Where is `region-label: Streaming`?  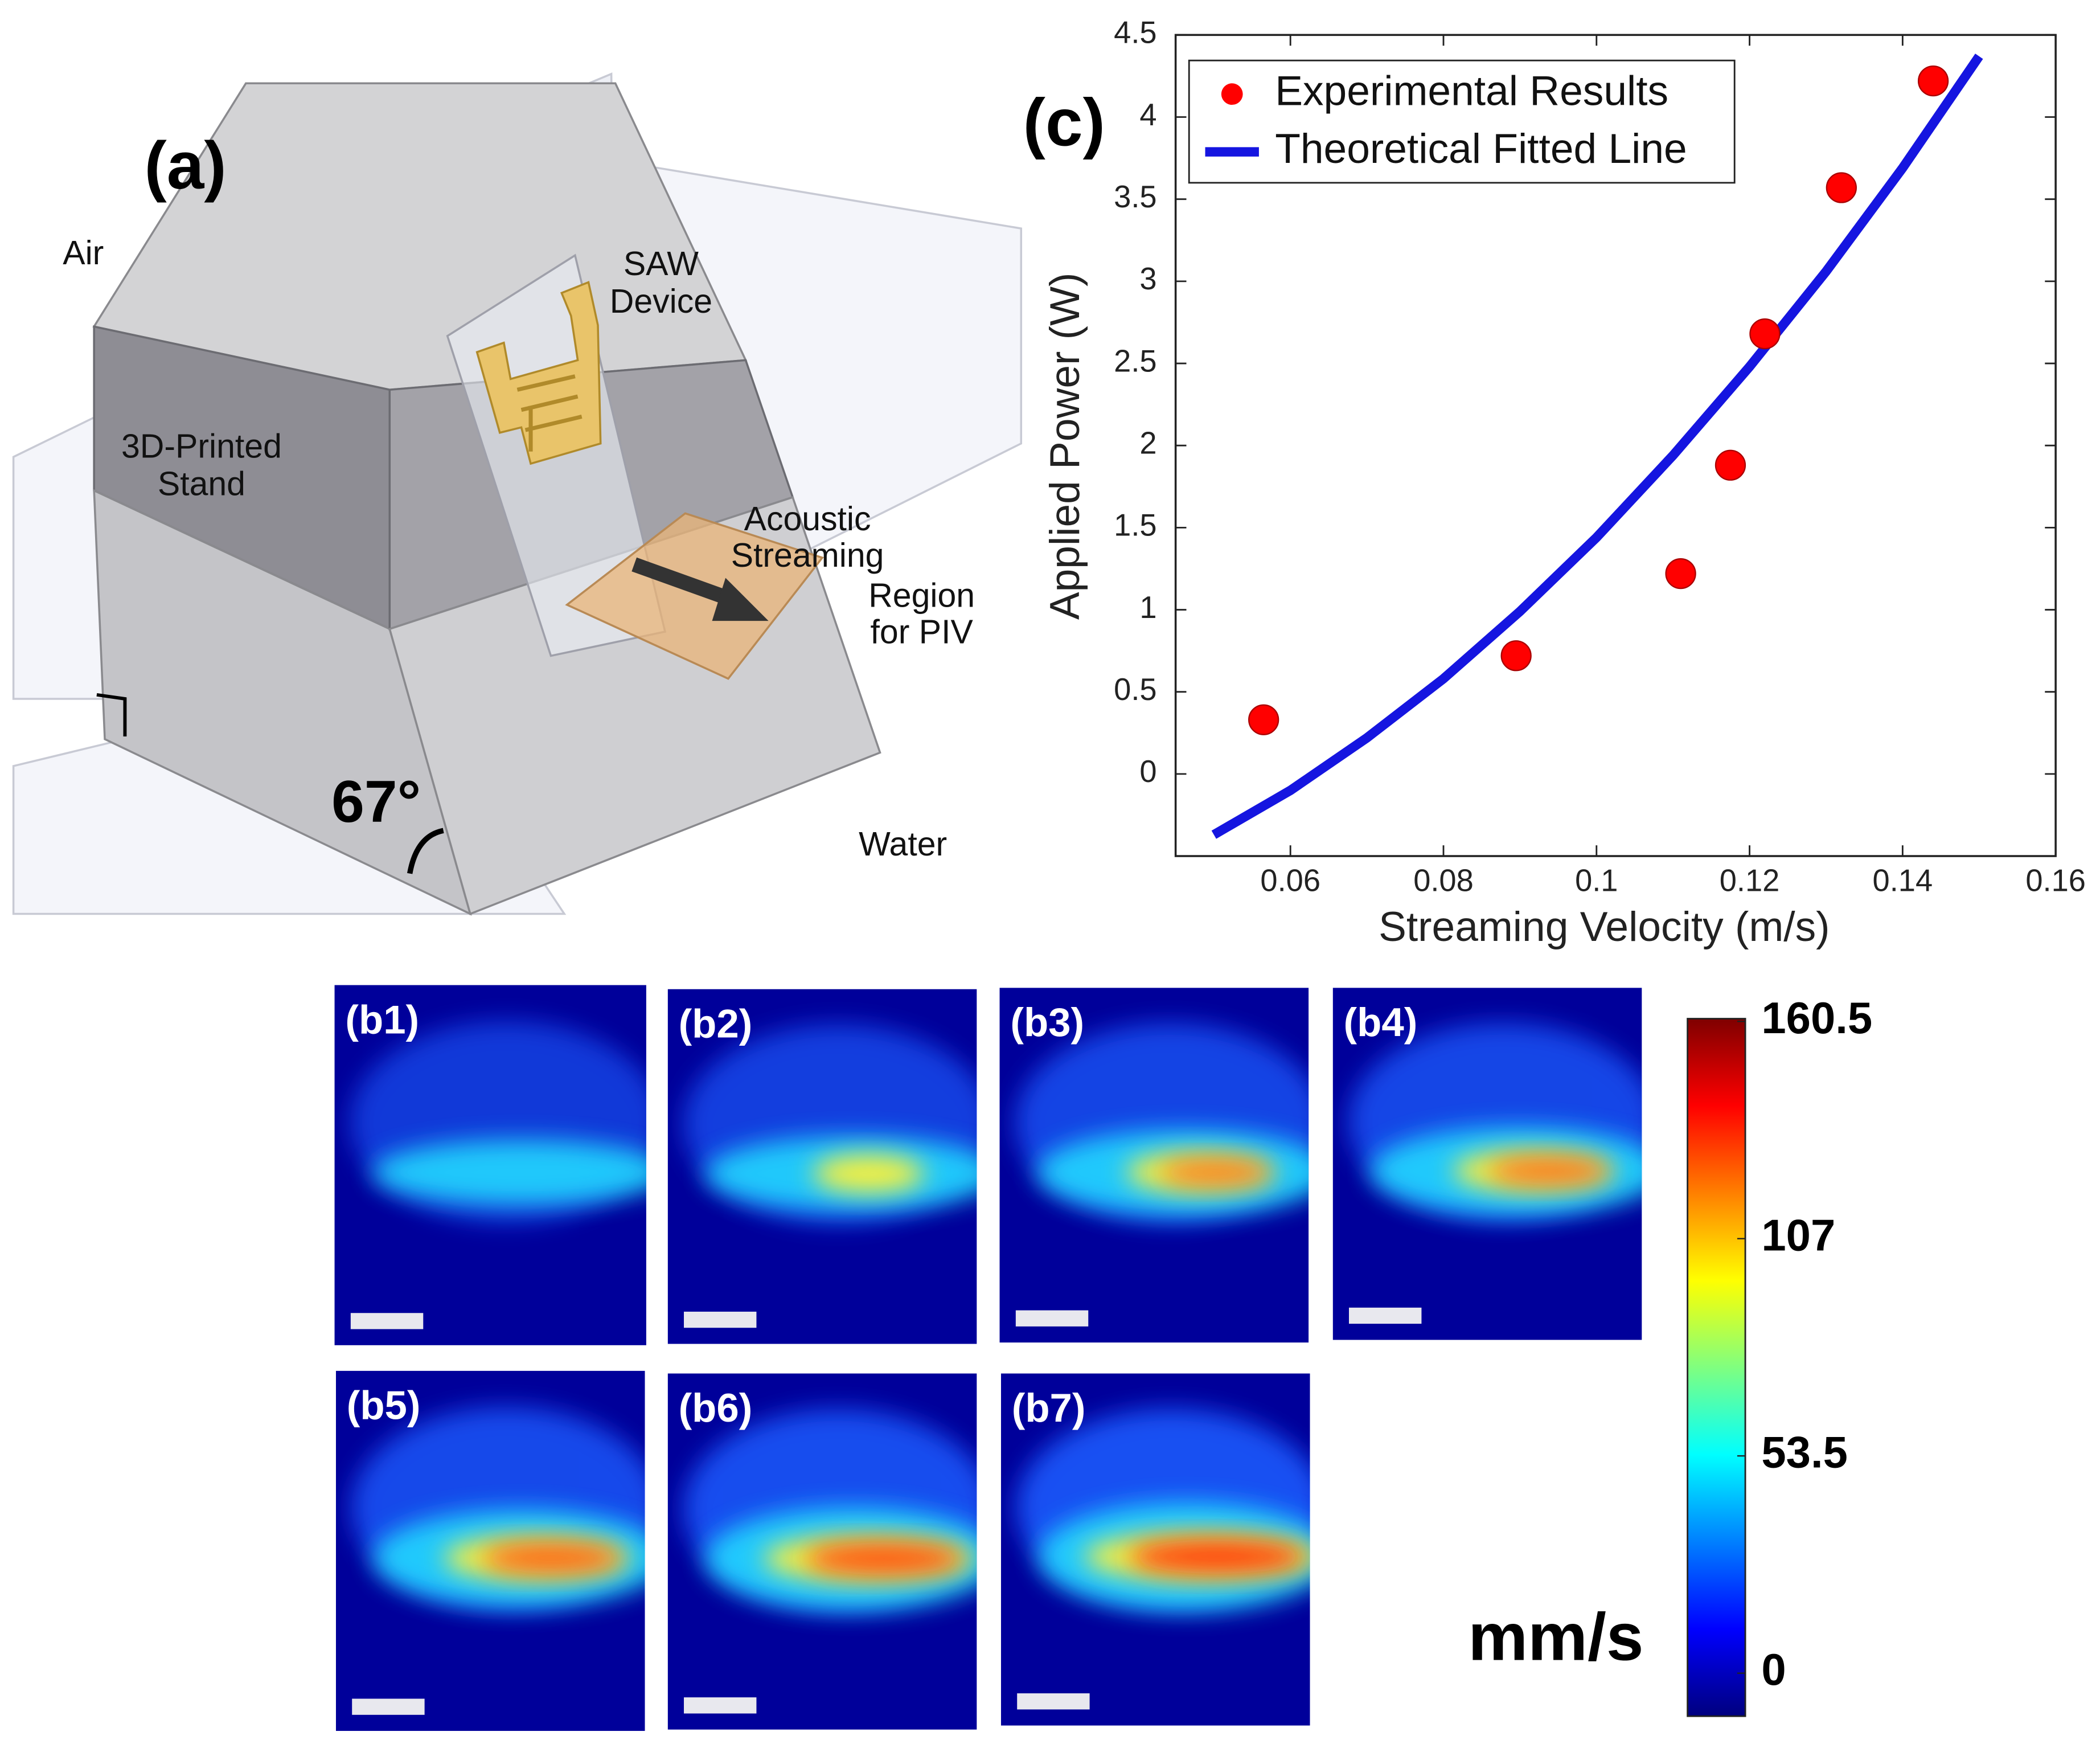
region-label: Streaming is located at coordinates (807, 555).